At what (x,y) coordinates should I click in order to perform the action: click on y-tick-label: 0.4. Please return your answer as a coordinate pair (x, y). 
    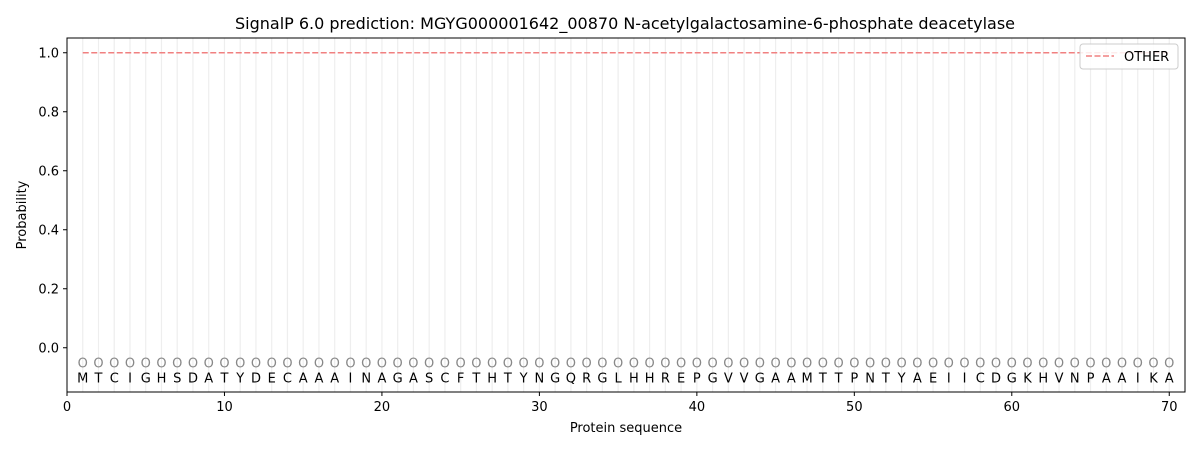
    Looking at the image, I should click on (48, 230).